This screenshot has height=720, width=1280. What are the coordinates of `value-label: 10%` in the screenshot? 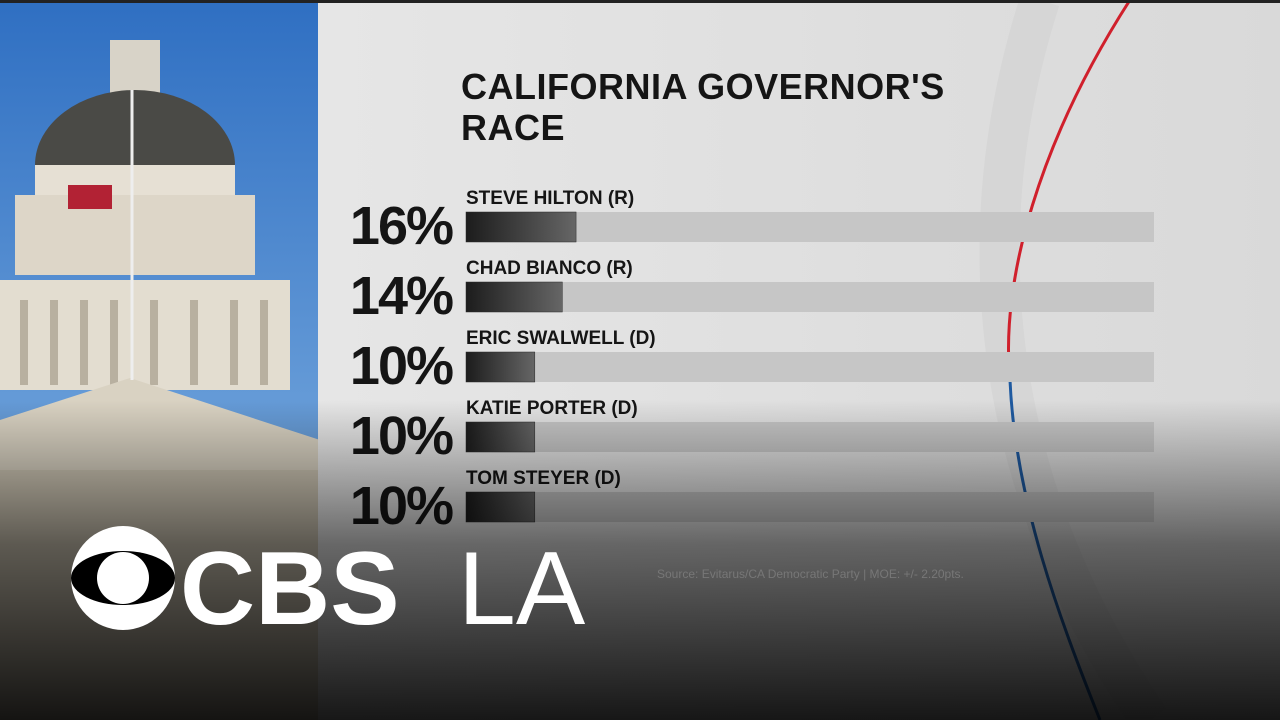 It's located at (401, 366).